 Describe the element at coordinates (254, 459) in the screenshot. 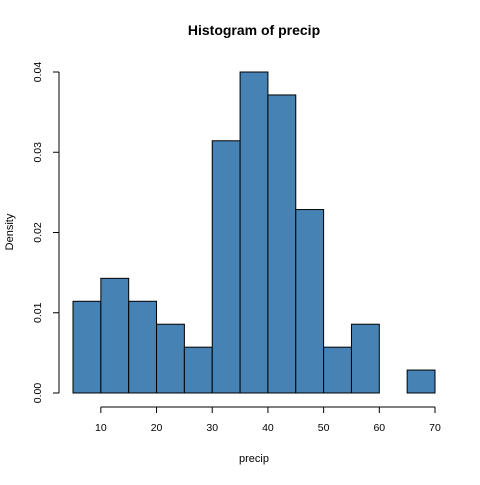

I see `x-axis-label: precip` at that location.